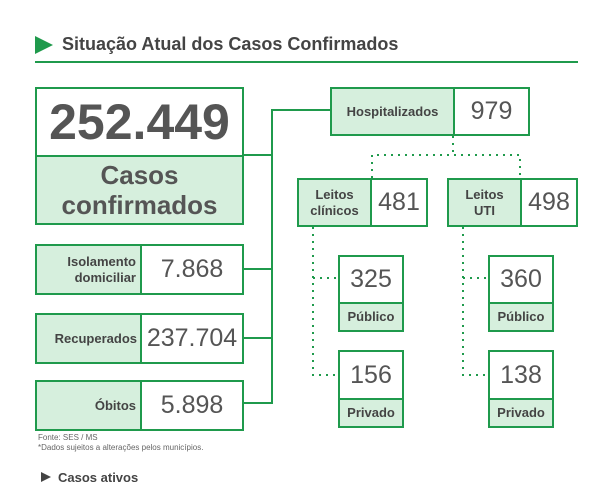 Image resolution: width=611 pixels, height=499 pixels. Describe the element at coordinates (46, 477) in the screenshot. I see `section-icon` at that location.